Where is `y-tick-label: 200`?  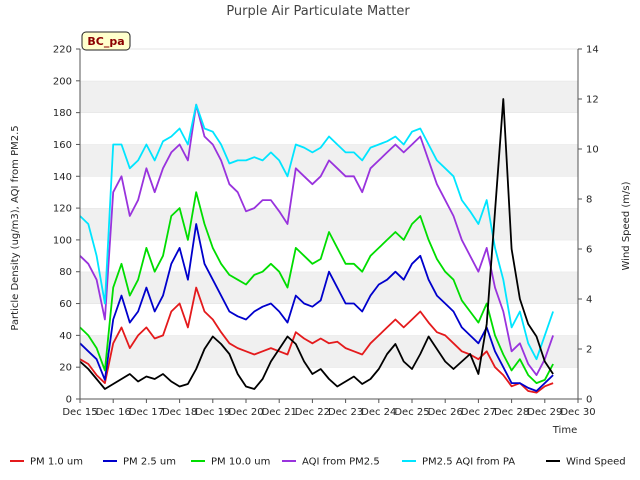 y-tick-label: 200 is located at coordinates (62, 81).